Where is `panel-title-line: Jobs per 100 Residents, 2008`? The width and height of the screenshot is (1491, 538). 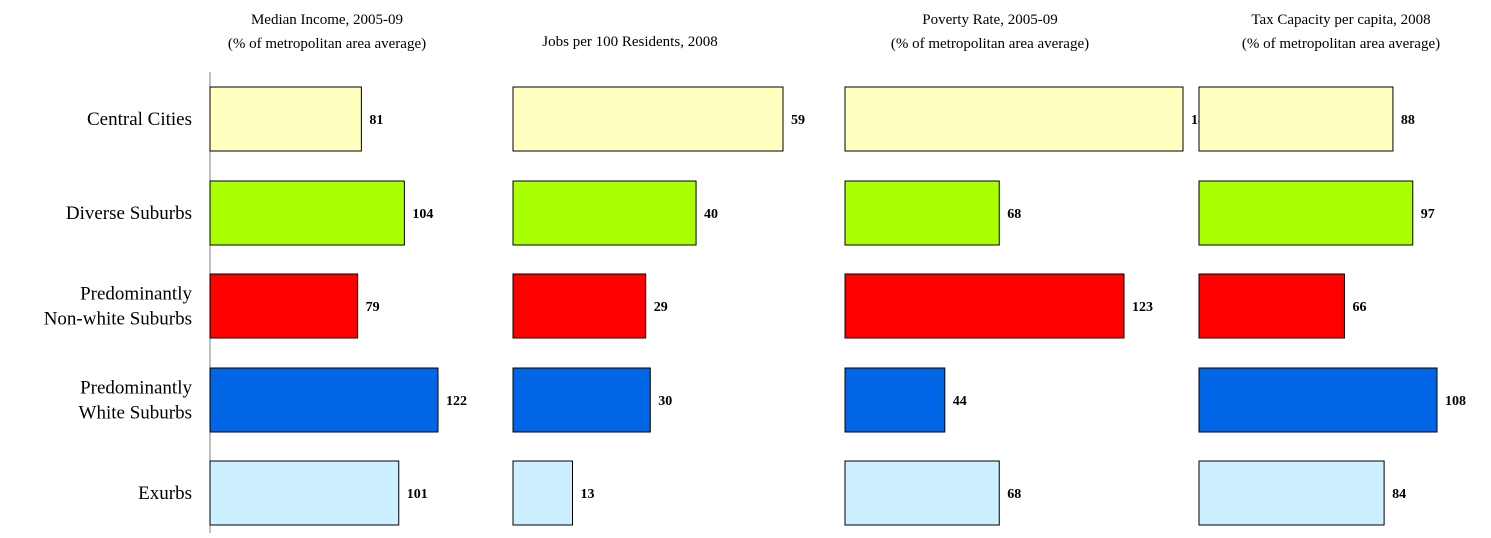
panel-title-line: Jobs per 100 Residents, 2008 is located at coordinates (629, 42).